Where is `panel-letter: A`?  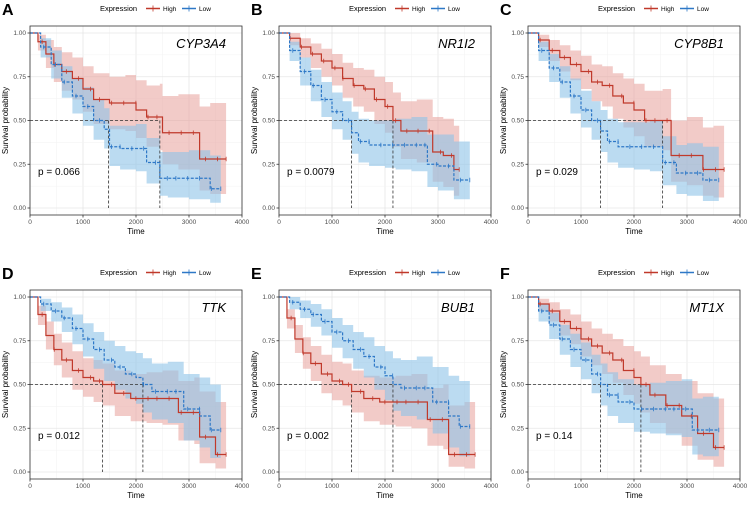
panel-letter: A is located at coordinates (8, 10).